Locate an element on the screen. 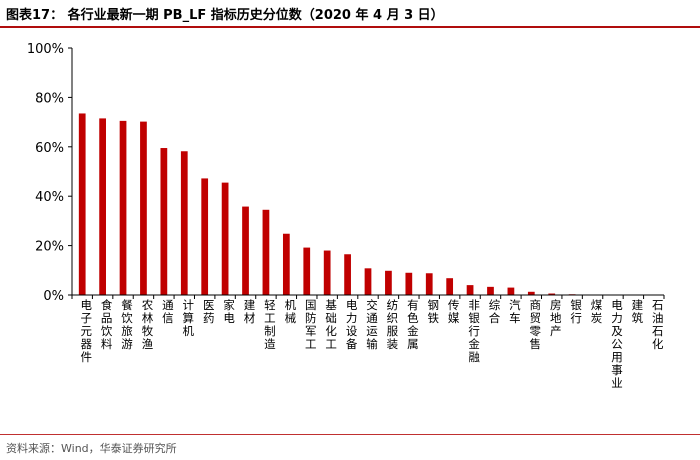 The image size is (700, 460). x-tick-label: 煤炭 is located at coordinates (597, 311).